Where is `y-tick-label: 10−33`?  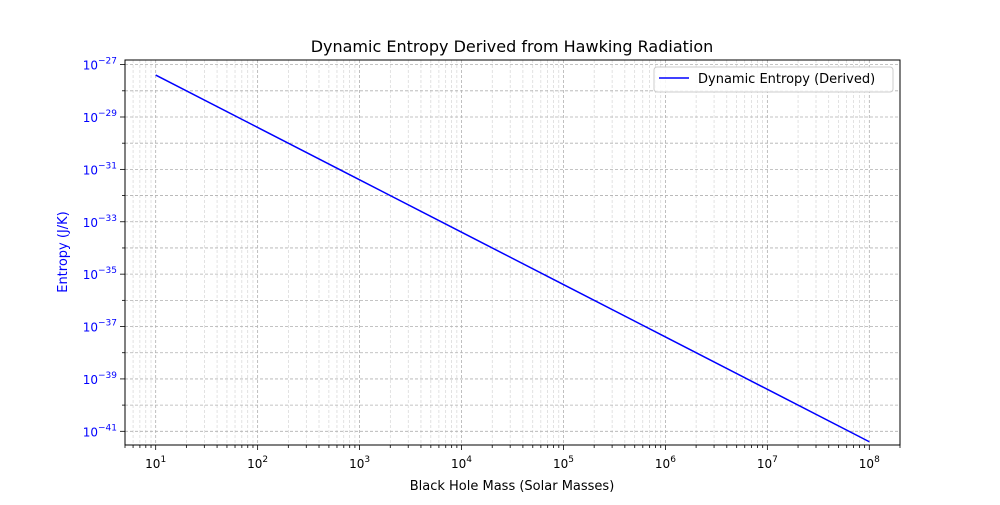 y-tick-label: 10−33 is located at coordinates (100, 222).